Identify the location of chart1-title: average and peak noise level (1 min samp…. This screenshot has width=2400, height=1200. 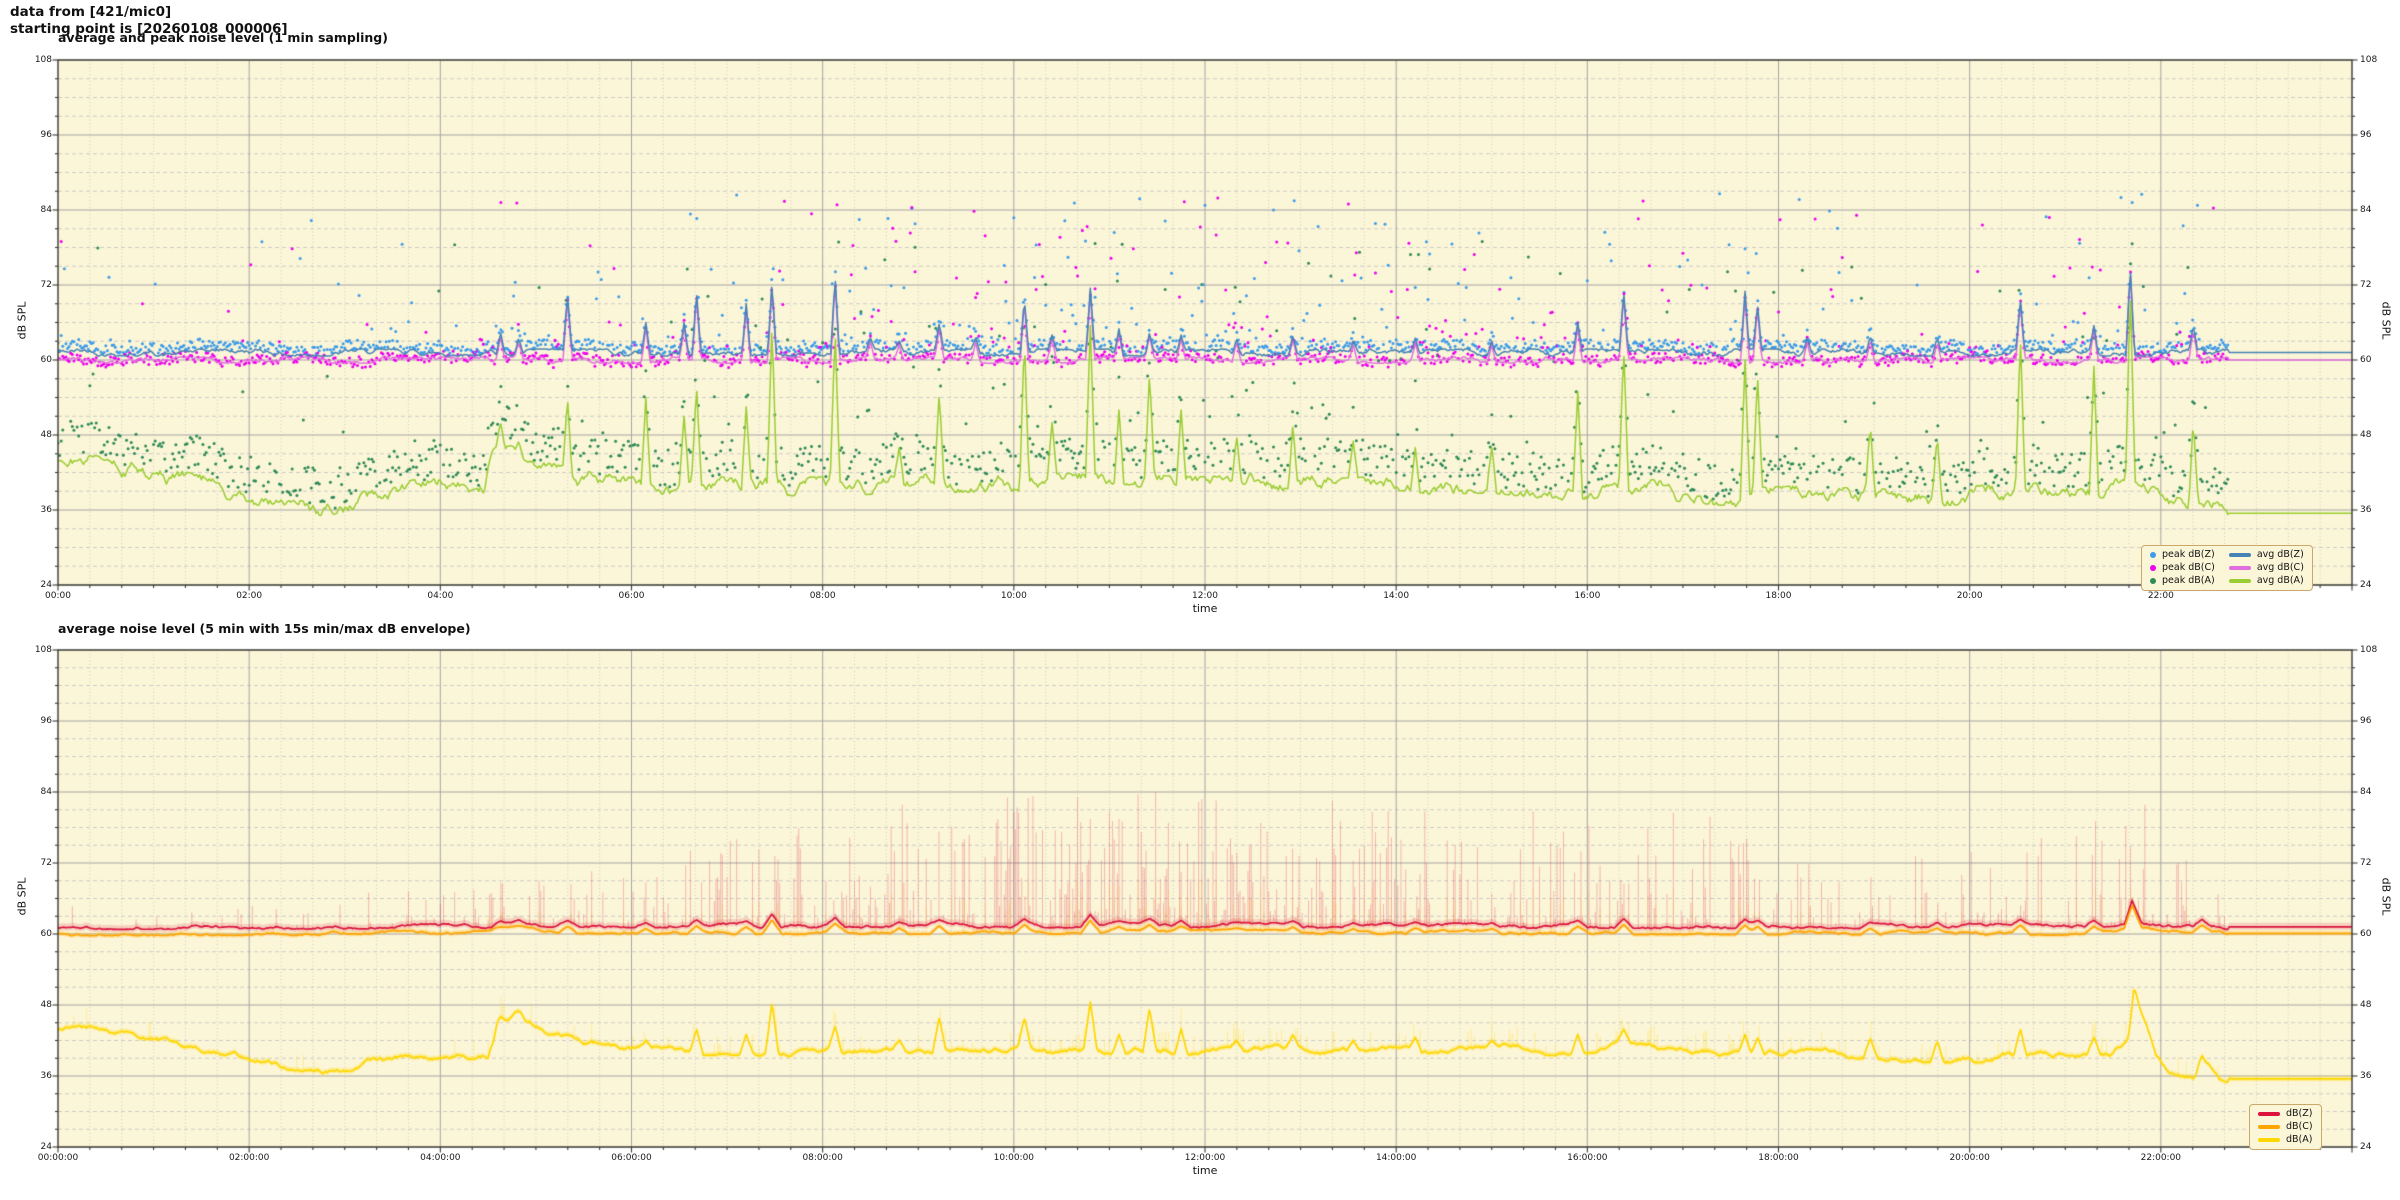
(223, 37).